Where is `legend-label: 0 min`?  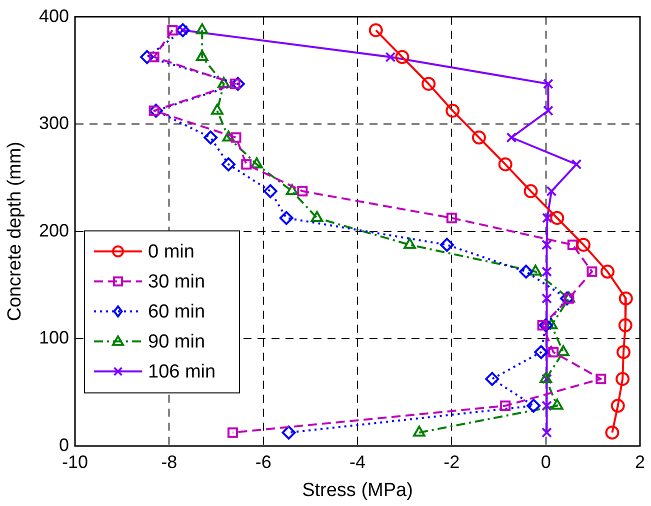 legend-label: 0 min is located at coordinates (171, 252).